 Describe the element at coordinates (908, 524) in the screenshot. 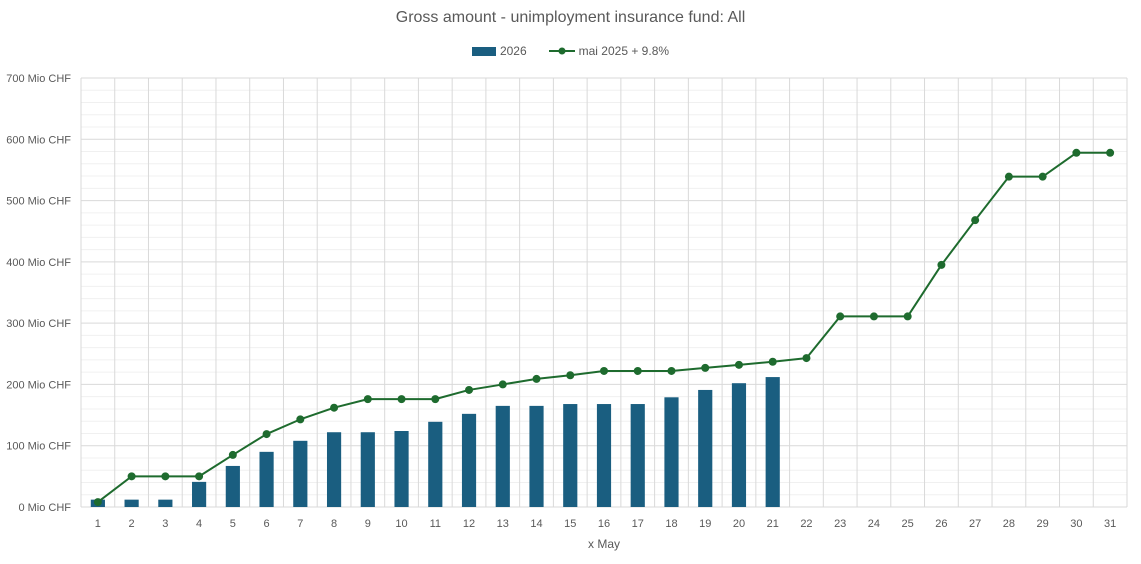

I see `x-tick-label: 25` at that location.